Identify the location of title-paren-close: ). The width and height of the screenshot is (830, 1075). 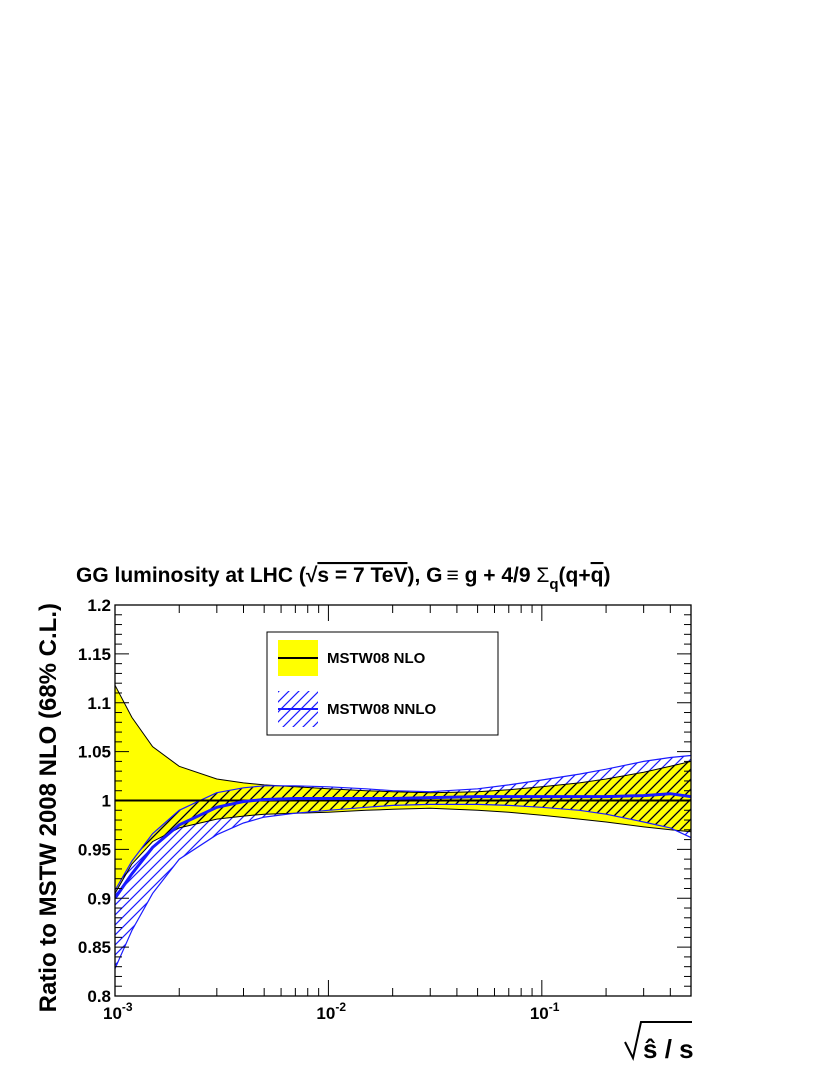
(606, 575).